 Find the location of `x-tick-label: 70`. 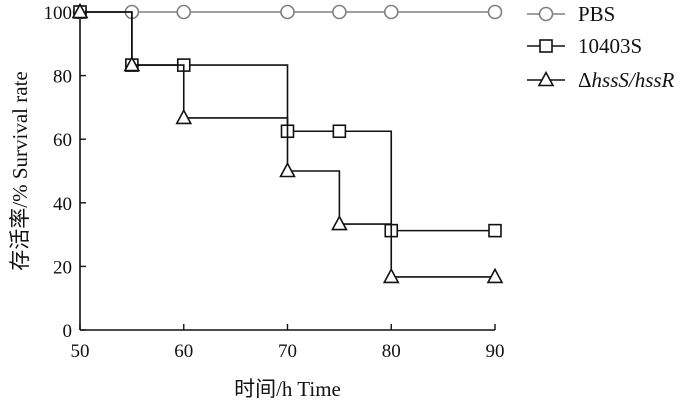

x-tick-label: 70 is located at coordinates (287, 351).